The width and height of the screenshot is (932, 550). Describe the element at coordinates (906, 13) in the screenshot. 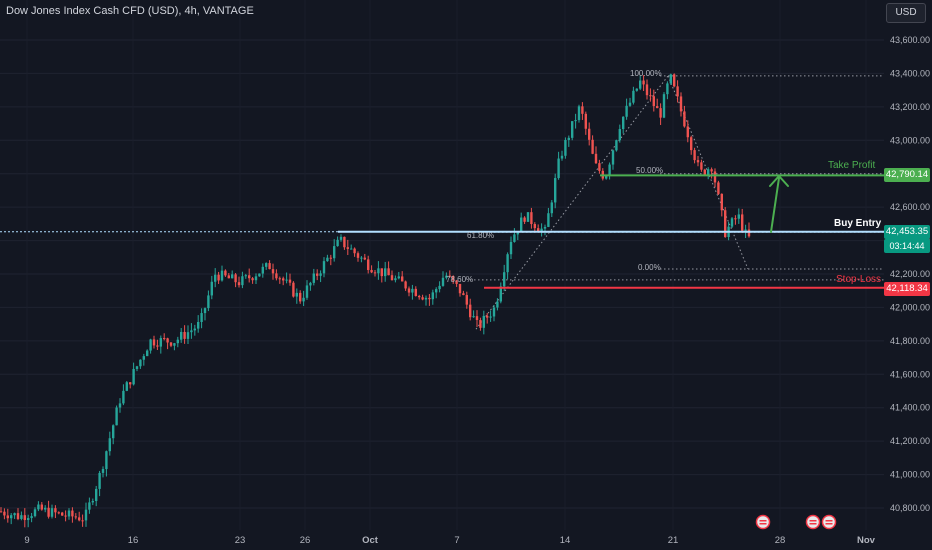

I see `currency-button: USD` at that location.